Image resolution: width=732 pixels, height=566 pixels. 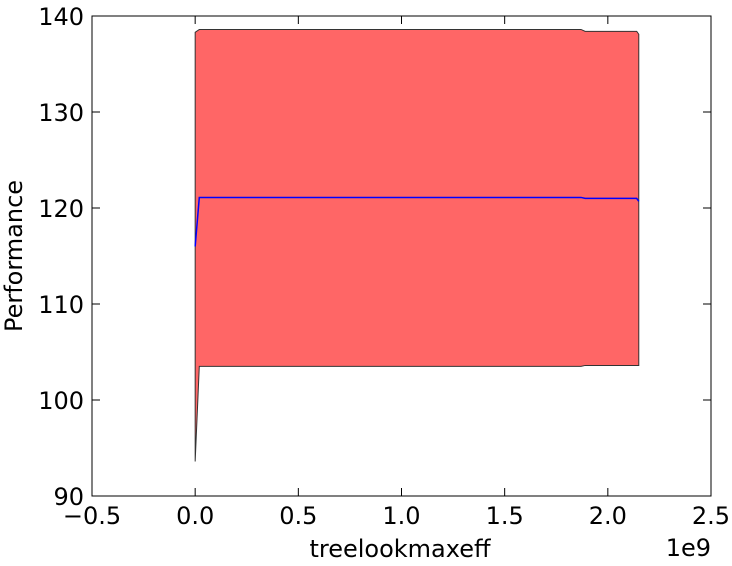 What do you see at coordinates (688, 548) in the screenshot?
I see `x-offset-text: 1e9` at bounding box center [688, 548].